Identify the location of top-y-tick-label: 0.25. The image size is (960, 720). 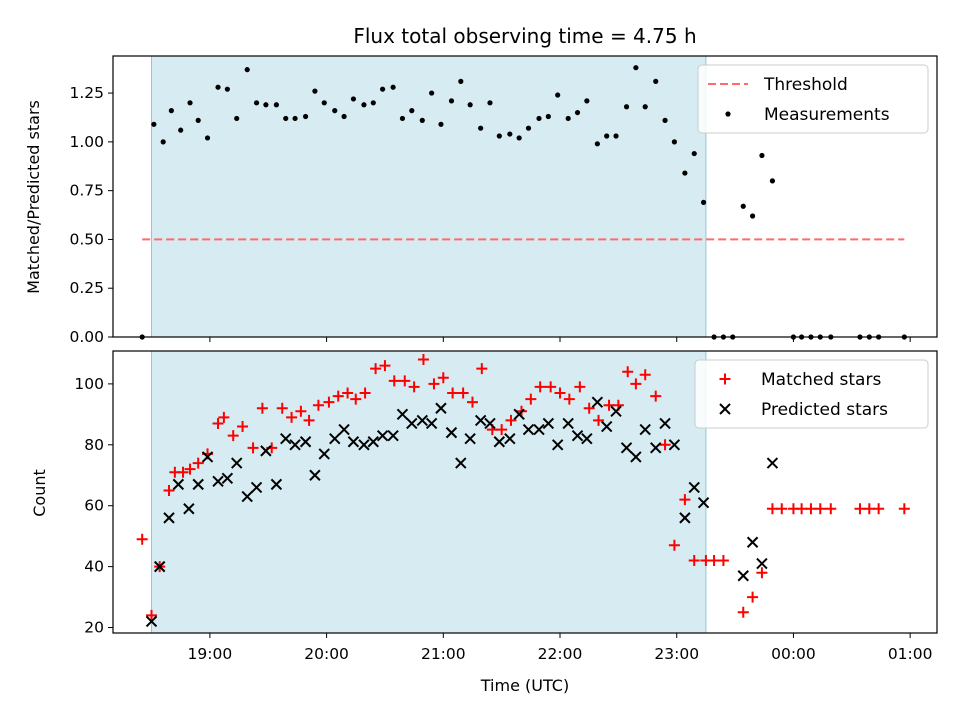
(86, 288).